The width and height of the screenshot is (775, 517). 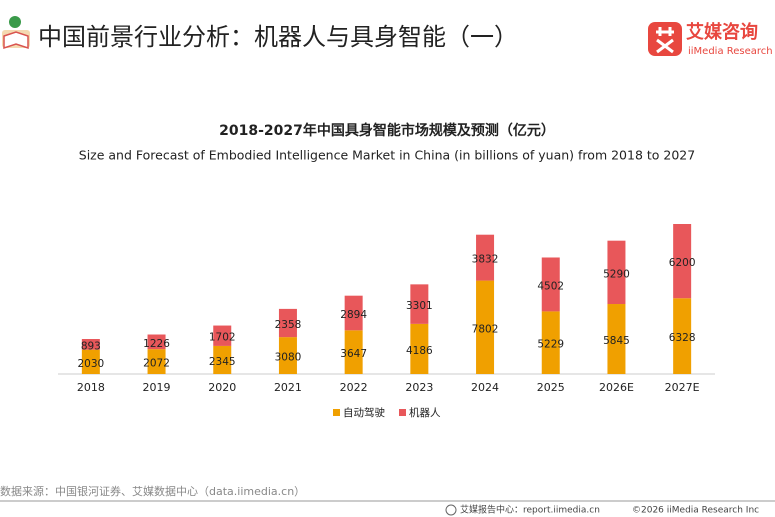 I want to click on page-title: 中国前景行业分析：机器人与具身智能（一）, so click(x=278, y=37).